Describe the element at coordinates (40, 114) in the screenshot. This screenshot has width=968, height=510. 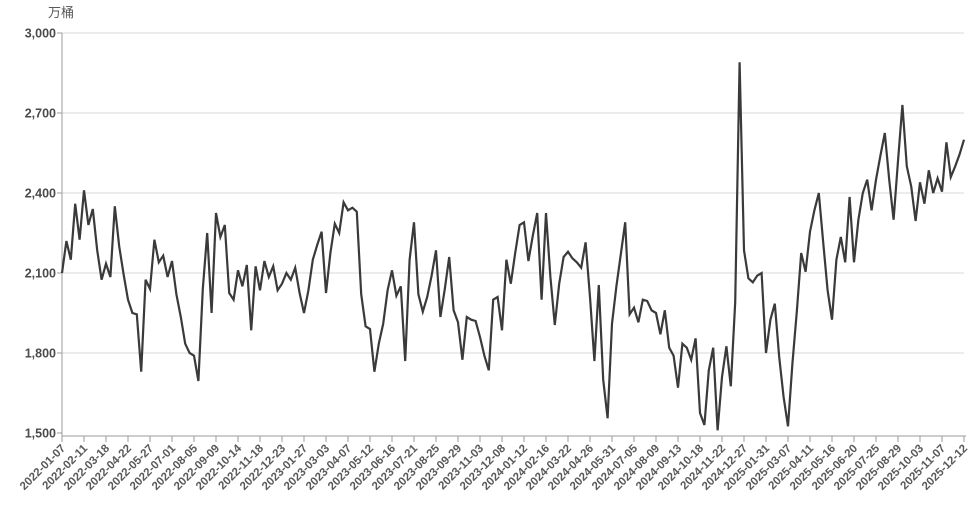
I see `y-tick-label: 2,700` at that location.